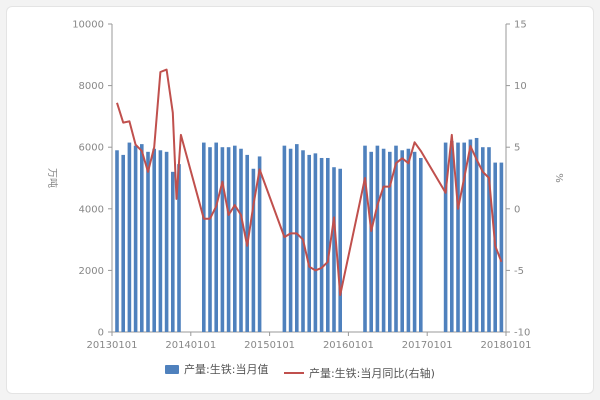 The width and height of the screenshot is (600, 400). Describe the element at coordinates (517, 209) in the screenshot. I see `right-tick-label: 0` at that location.